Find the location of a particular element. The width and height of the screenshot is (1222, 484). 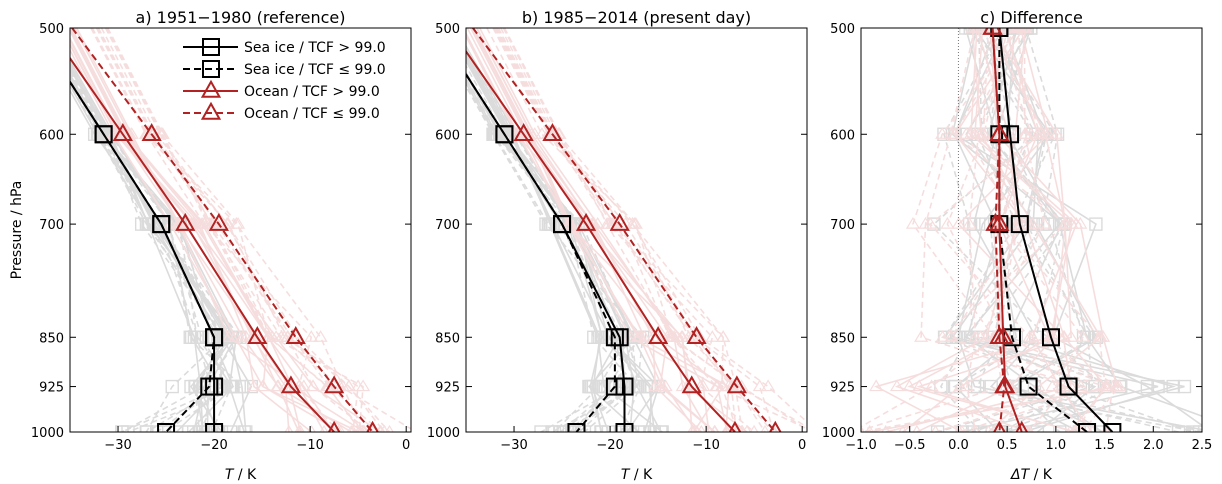

x-tick-label: −20 is located at coordinates (609, 445).